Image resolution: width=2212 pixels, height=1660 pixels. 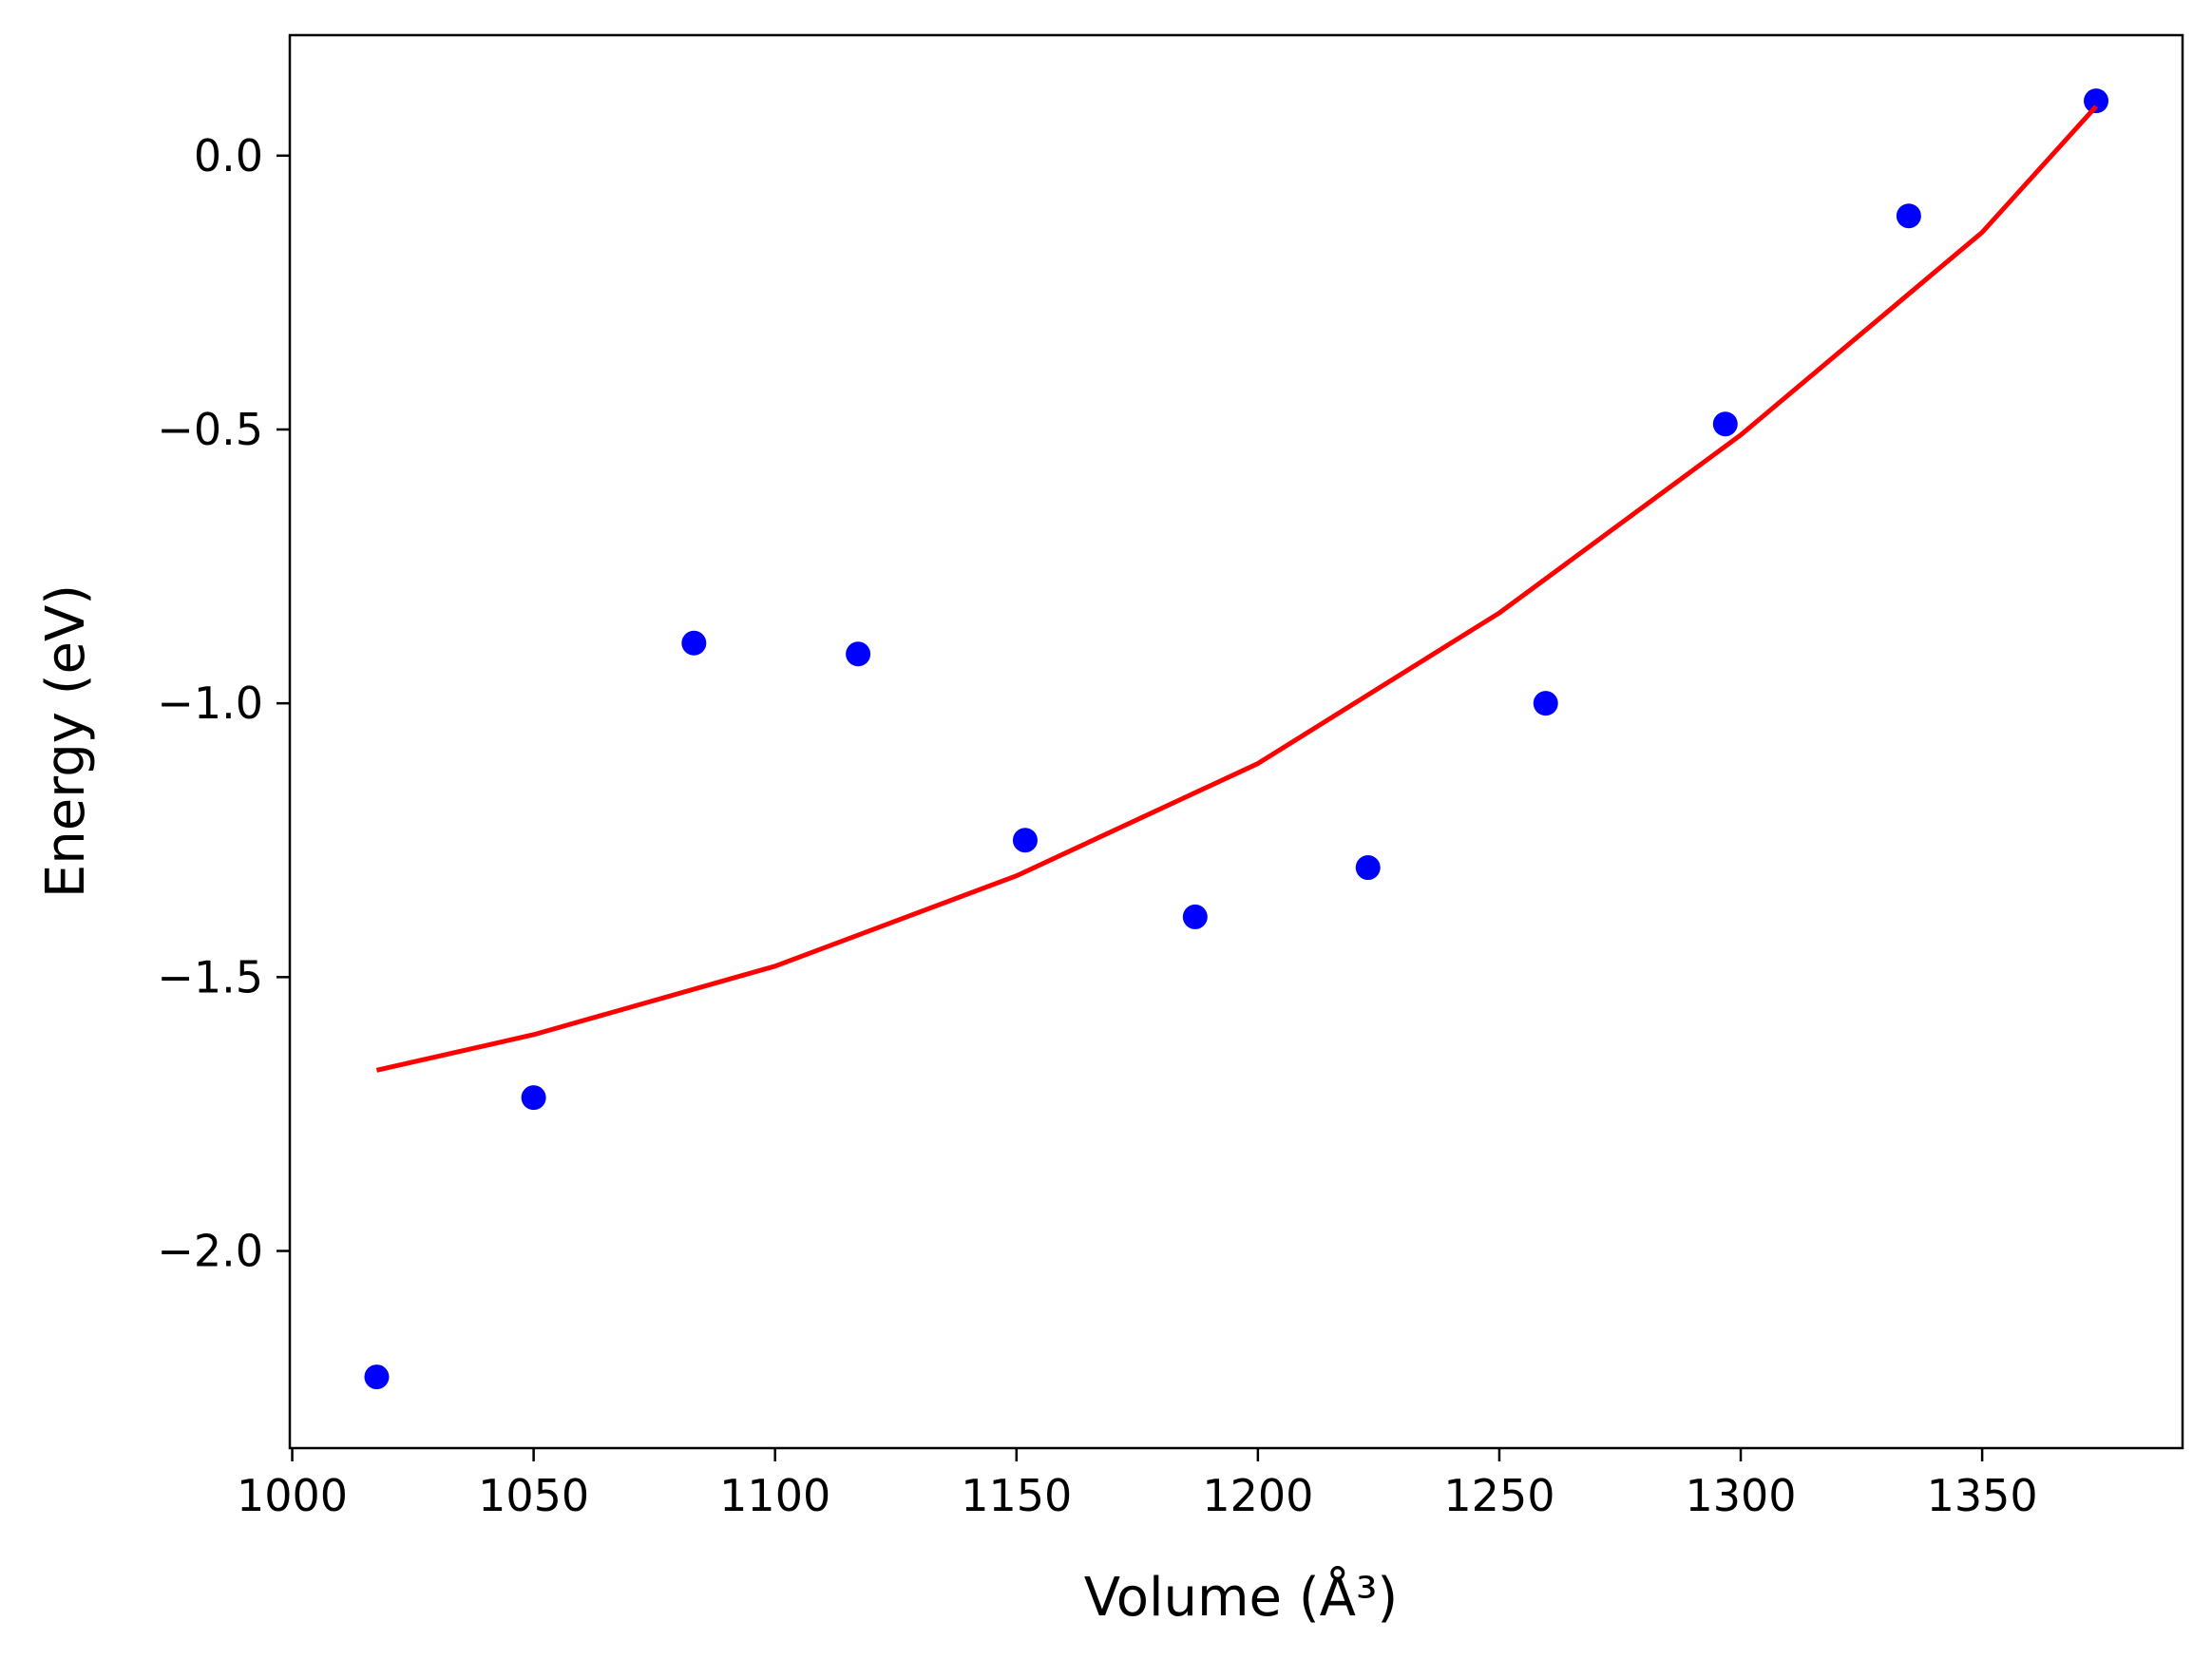 What do you see at coordinates (1017, 1495) in the screenshot?
I see `x-tick-label: 1150` at bounding box center [1017, 1495].